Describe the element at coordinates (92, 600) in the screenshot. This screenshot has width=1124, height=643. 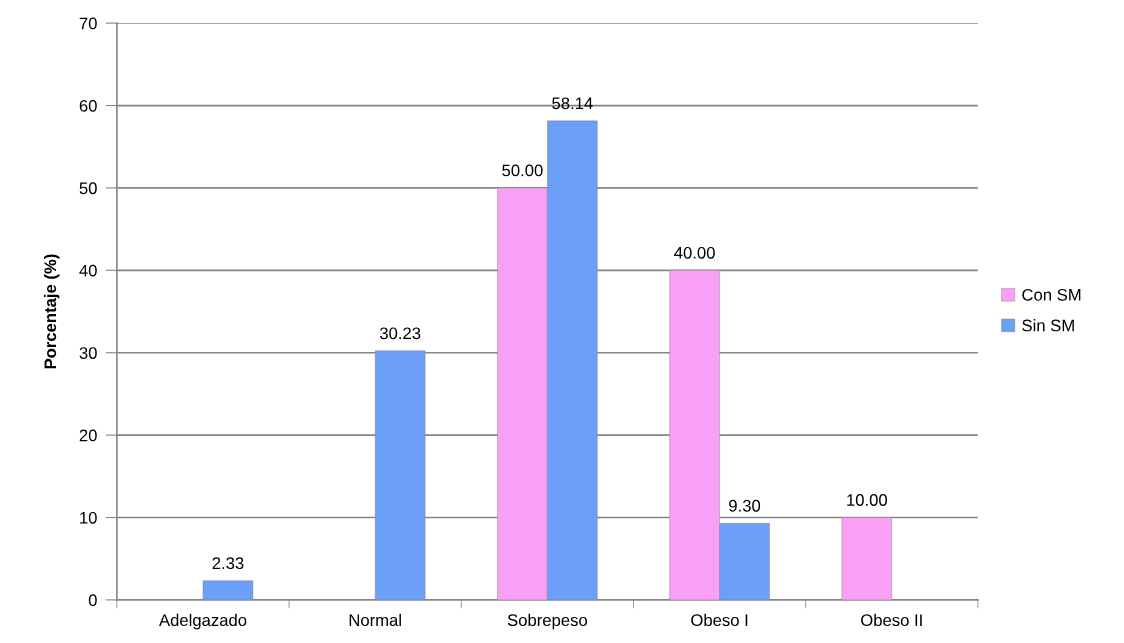
I see `y-tick-label: 0` at that location.